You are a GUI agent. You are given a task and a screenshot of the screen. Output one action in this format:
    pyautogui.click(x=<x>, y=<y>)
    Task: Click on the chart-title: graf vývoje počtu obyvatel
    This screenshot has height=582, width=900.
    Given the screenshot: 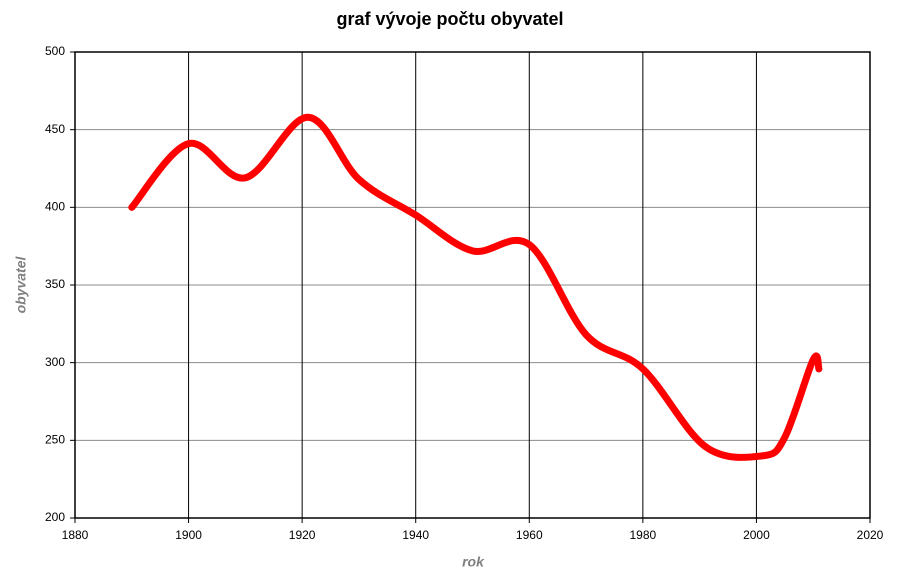 What is the action you would take?
    pyautogui.click(x=449, y=19)
    